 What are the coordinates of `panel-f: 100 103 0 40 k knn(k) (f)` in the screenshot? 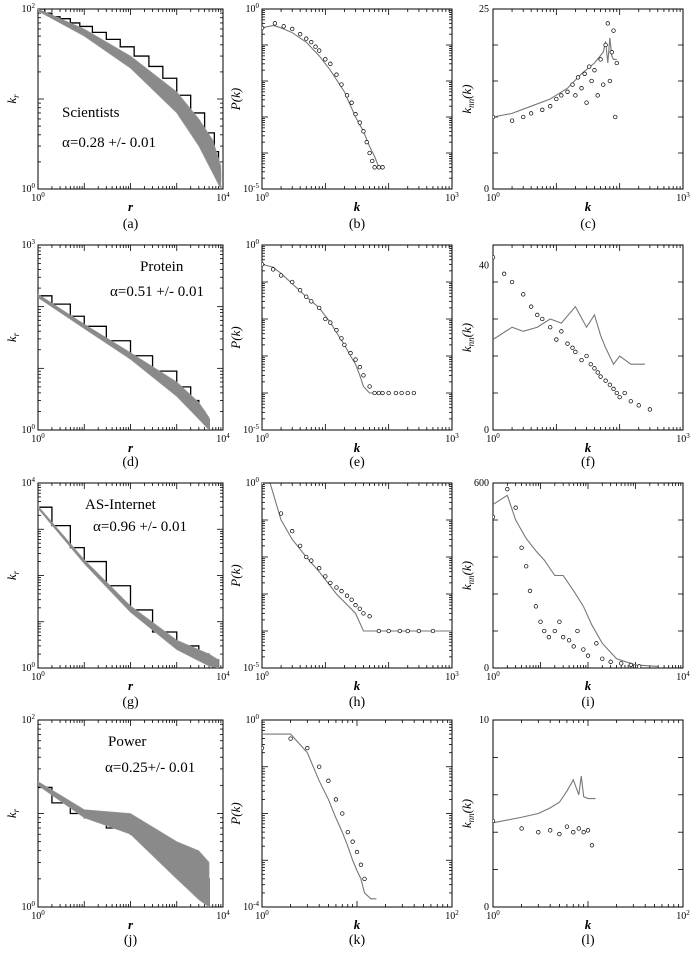 It's located at (574, 357).